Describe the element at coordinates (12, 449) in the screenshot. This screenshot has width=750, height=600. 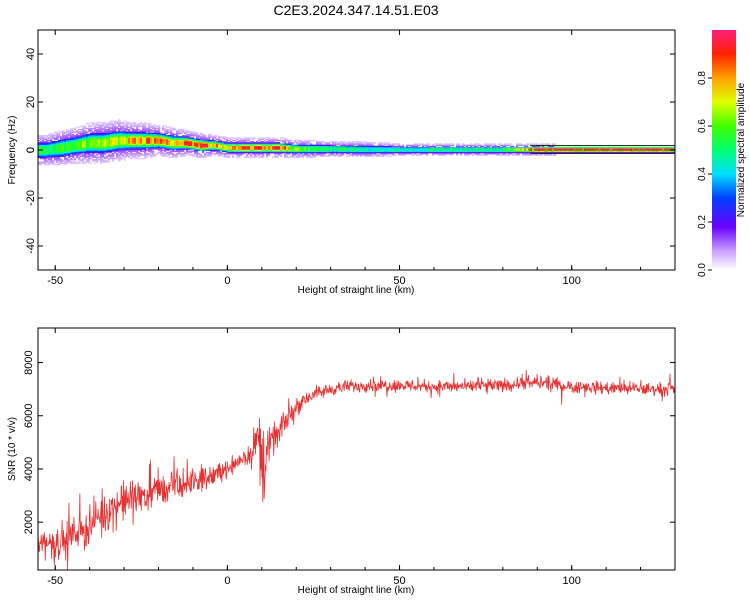
I see `snr-ylabel: SNR (10 * v/v)` at that location.